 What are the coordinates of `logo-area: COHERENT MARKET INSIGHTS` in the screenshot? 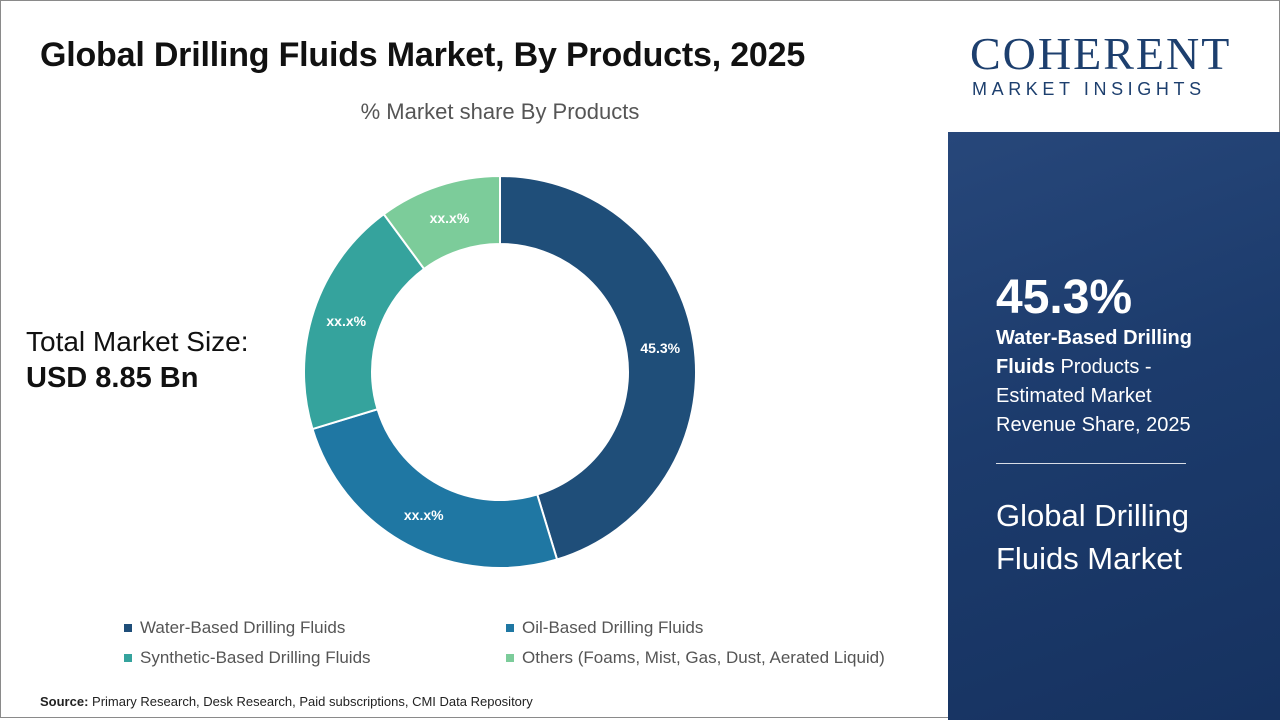 It's located at (1114, 66).